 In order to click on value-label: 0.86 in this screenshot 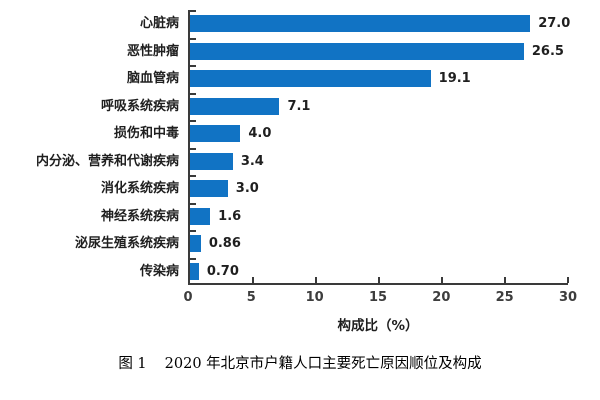, I will do `click(224, 244)`.